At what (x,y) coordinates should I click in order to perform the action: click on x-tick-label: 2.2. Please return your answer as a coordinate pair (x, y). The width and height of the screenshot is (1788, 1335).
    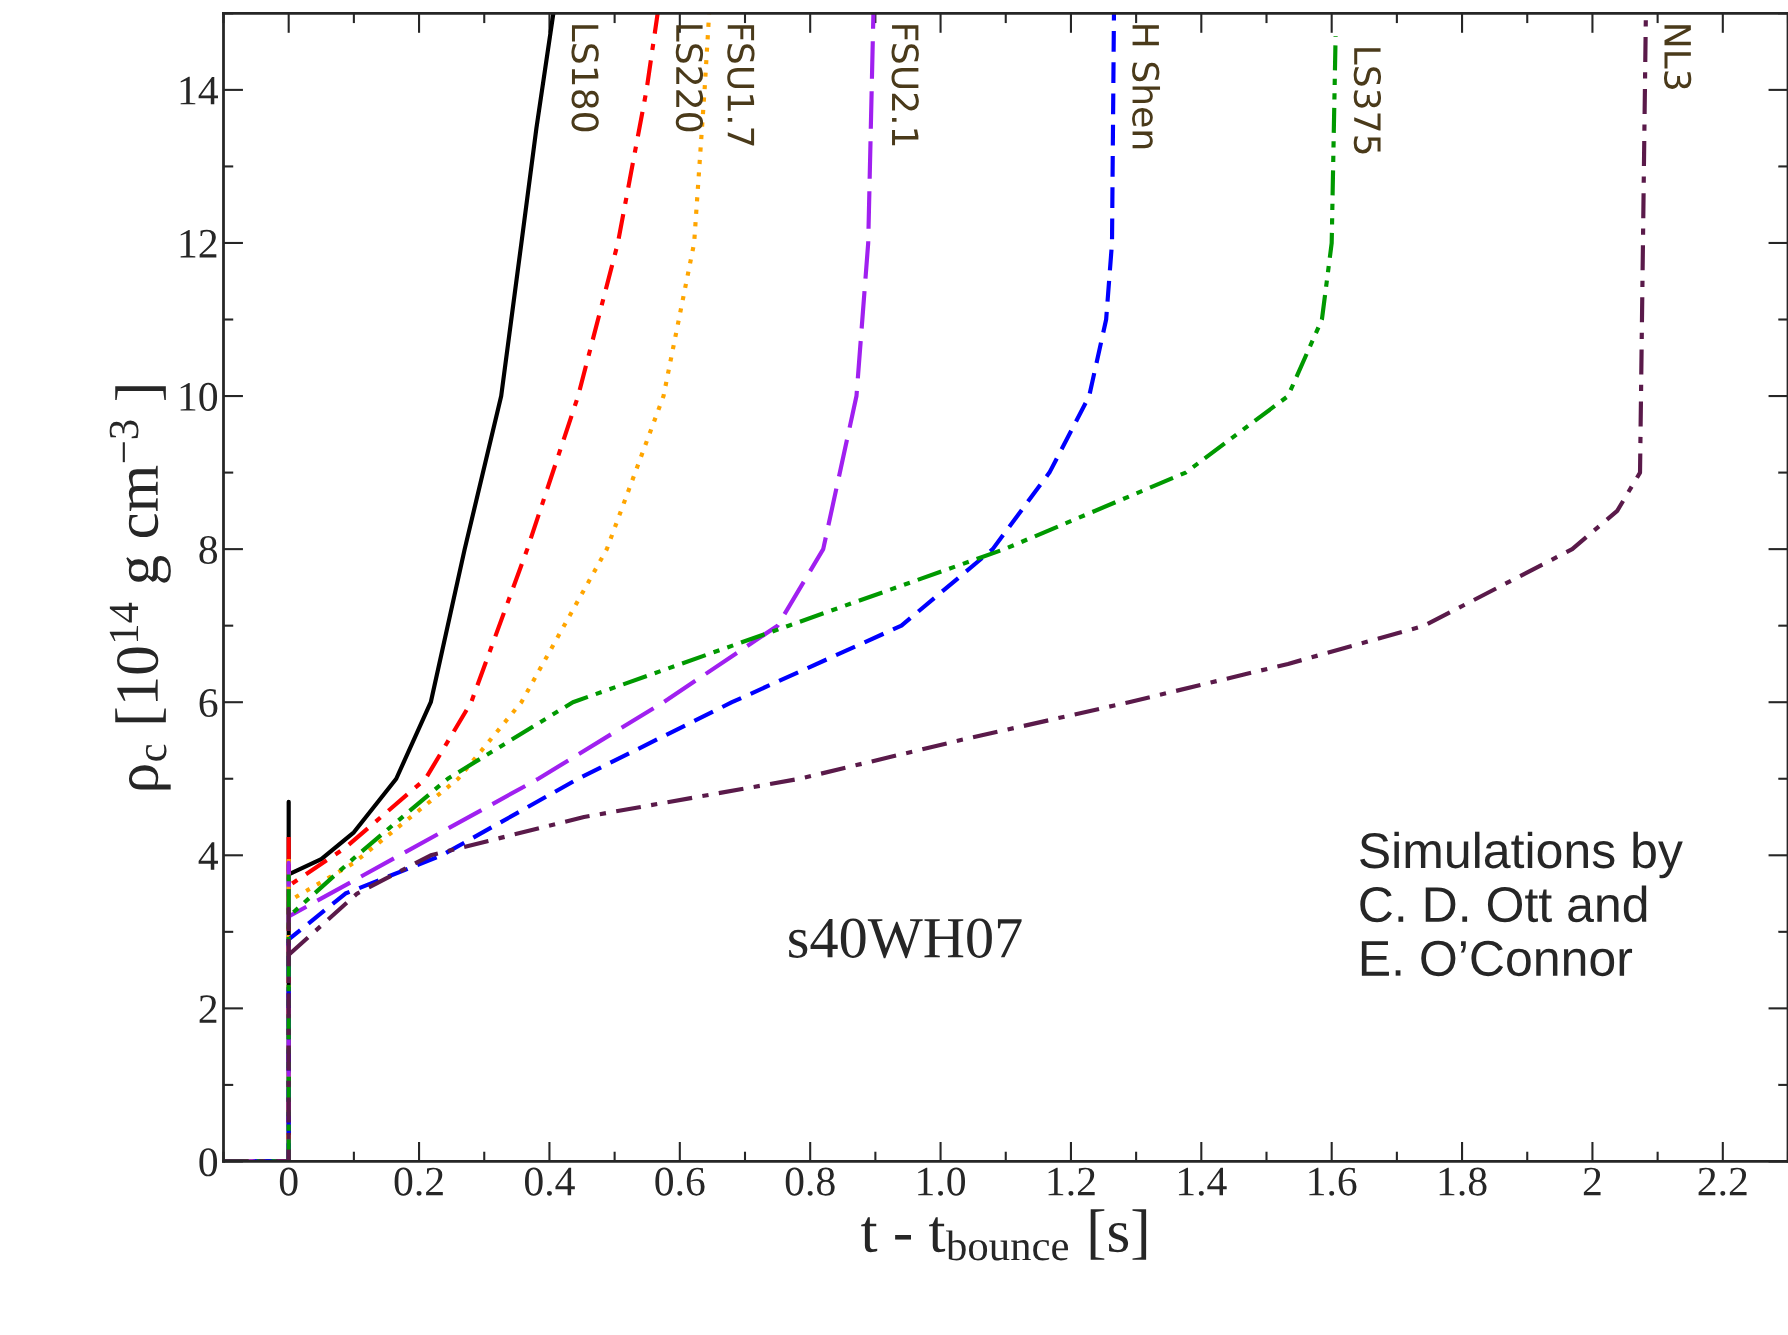
    Looking at the image, I should click on (1722, 1181).